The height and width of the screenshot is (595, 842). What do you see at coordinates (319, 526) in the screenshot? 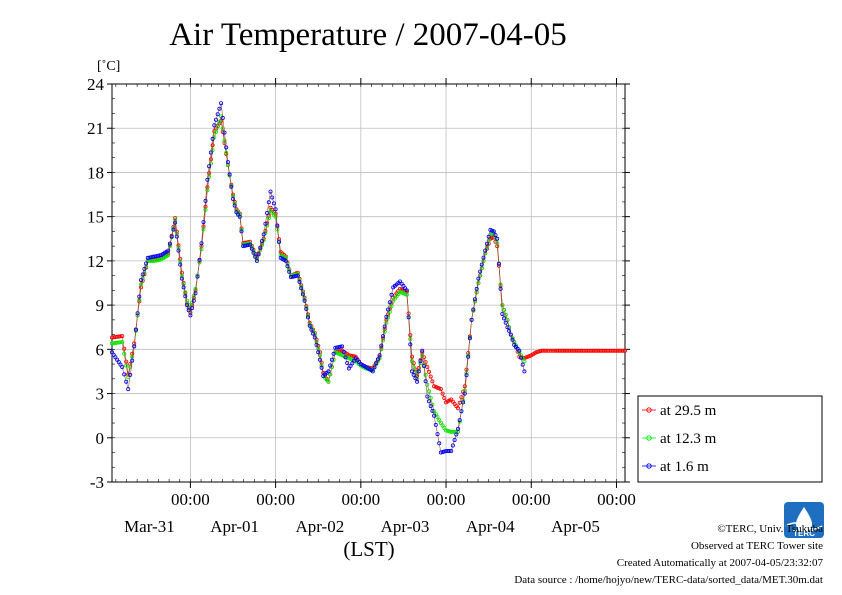
I see `x-tick-date: Apr-02` at bounding box center [319, 526].